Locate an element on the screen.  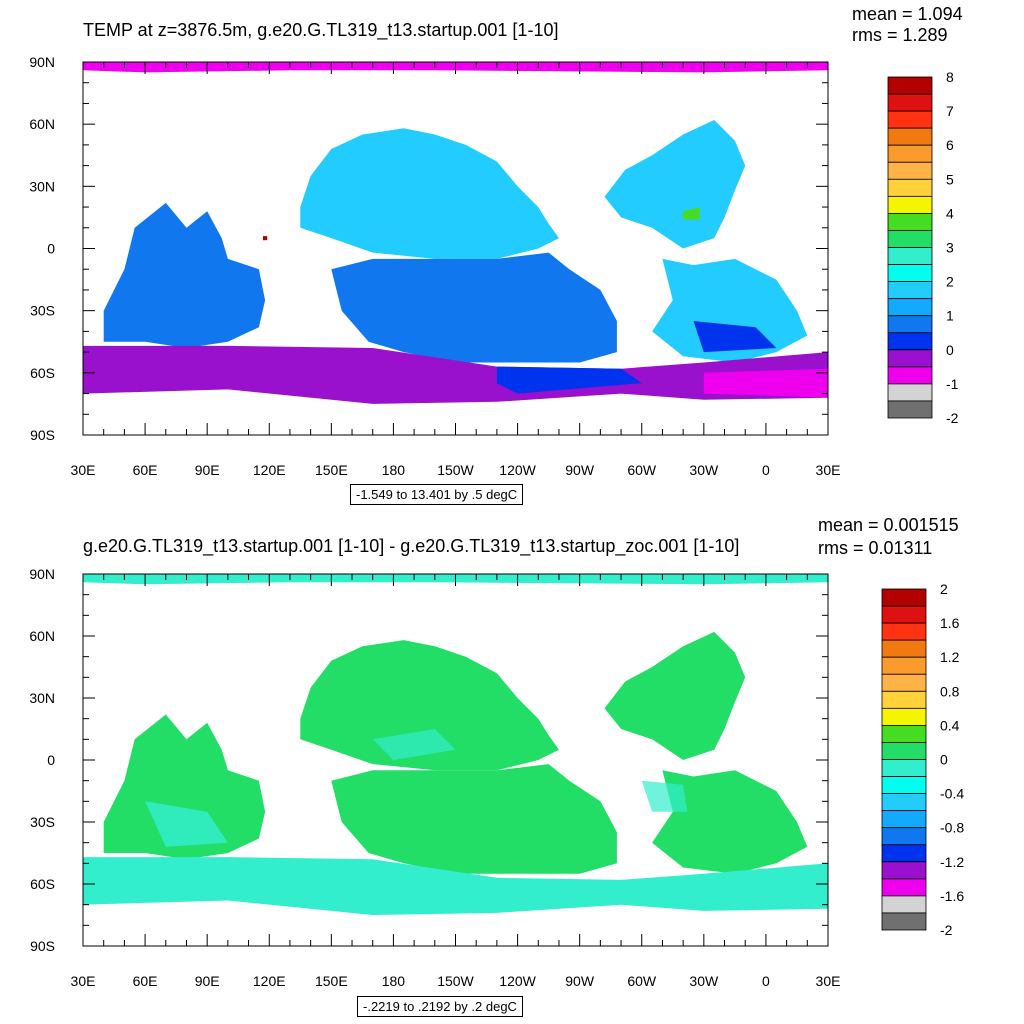
mean-stat: mean = 1.094 is located at coordinates (907, 14).